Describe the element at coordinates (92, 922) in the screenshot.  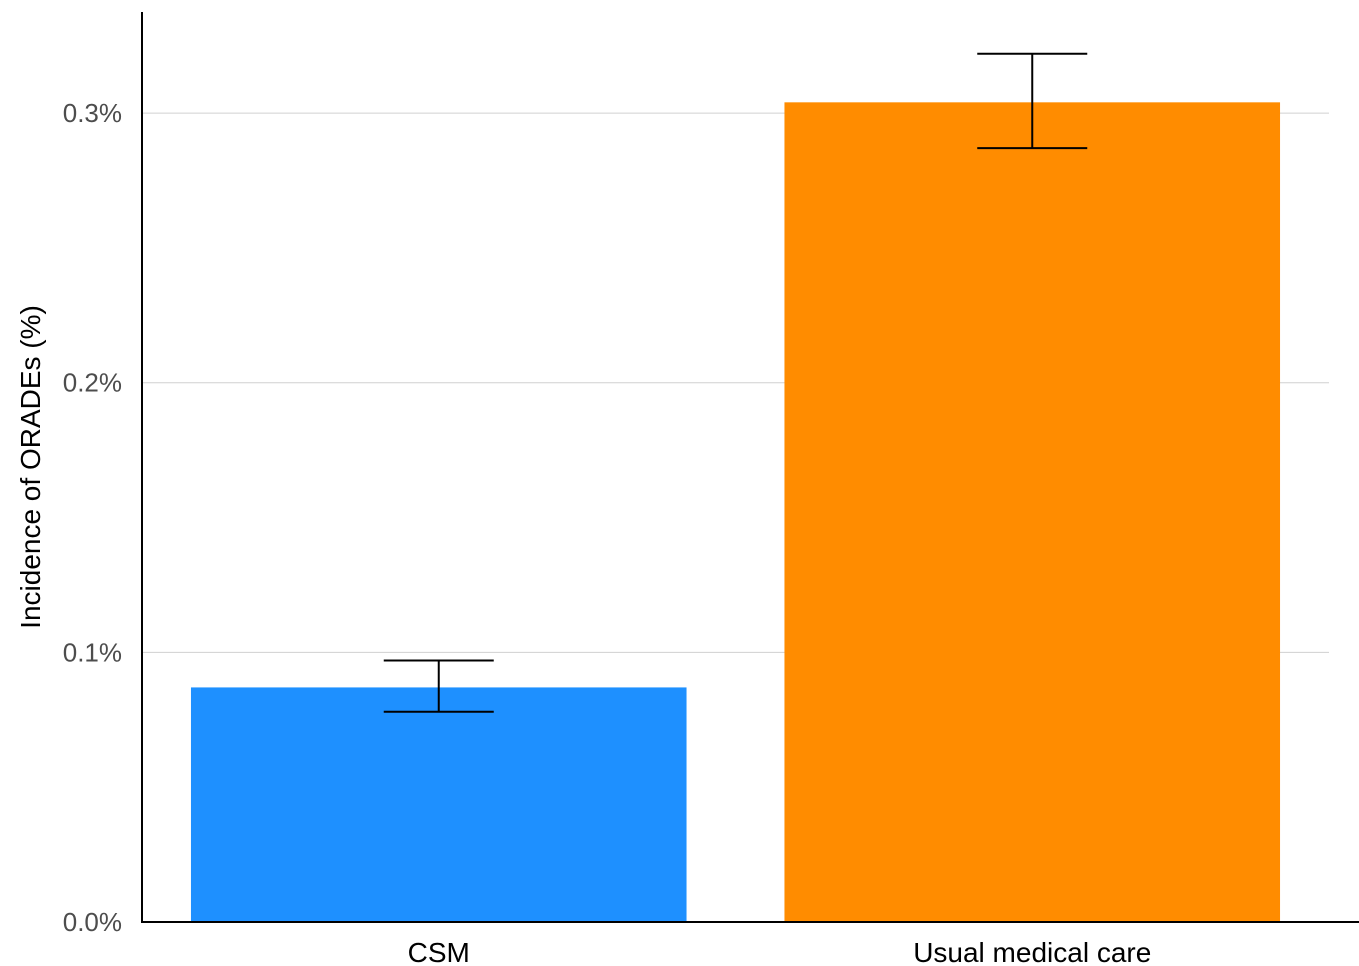
I see `y-tick-label: 0.0%` at that location.